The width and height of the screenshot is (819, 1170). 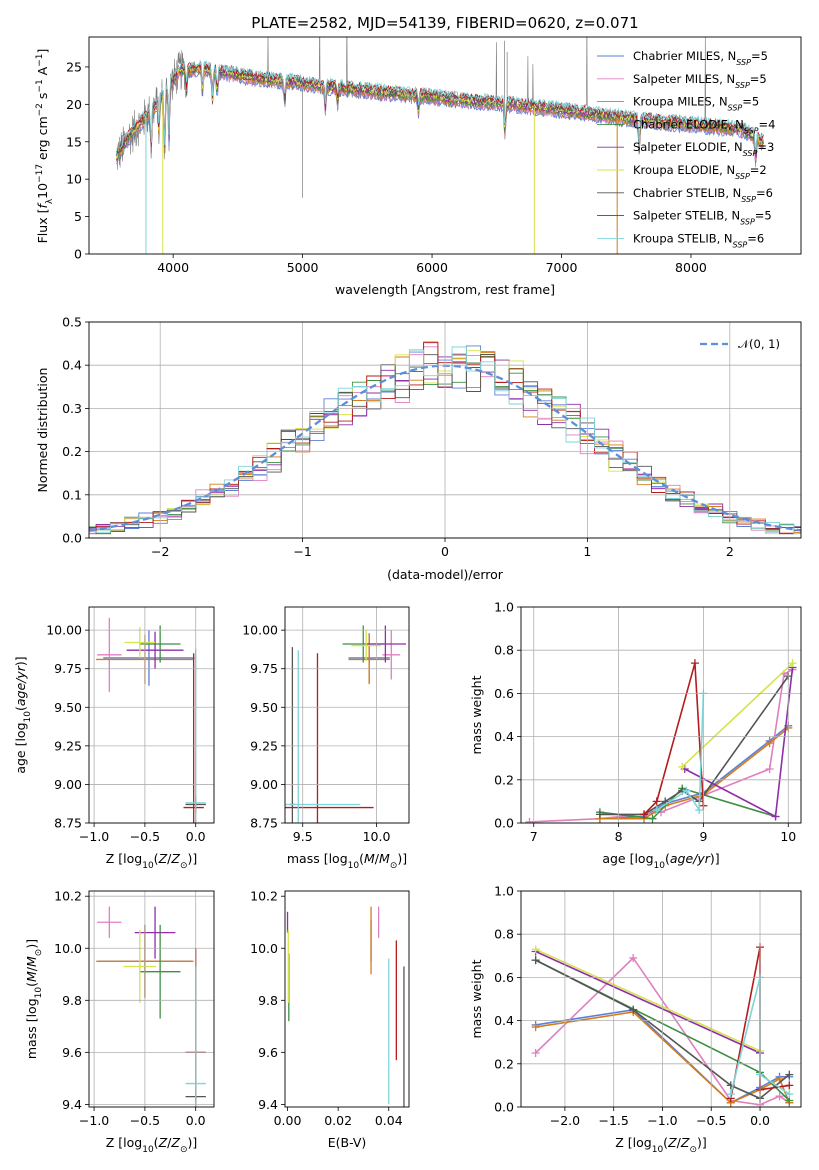 I want to click on x-tick-label: −1, so click(x=302, y=551).